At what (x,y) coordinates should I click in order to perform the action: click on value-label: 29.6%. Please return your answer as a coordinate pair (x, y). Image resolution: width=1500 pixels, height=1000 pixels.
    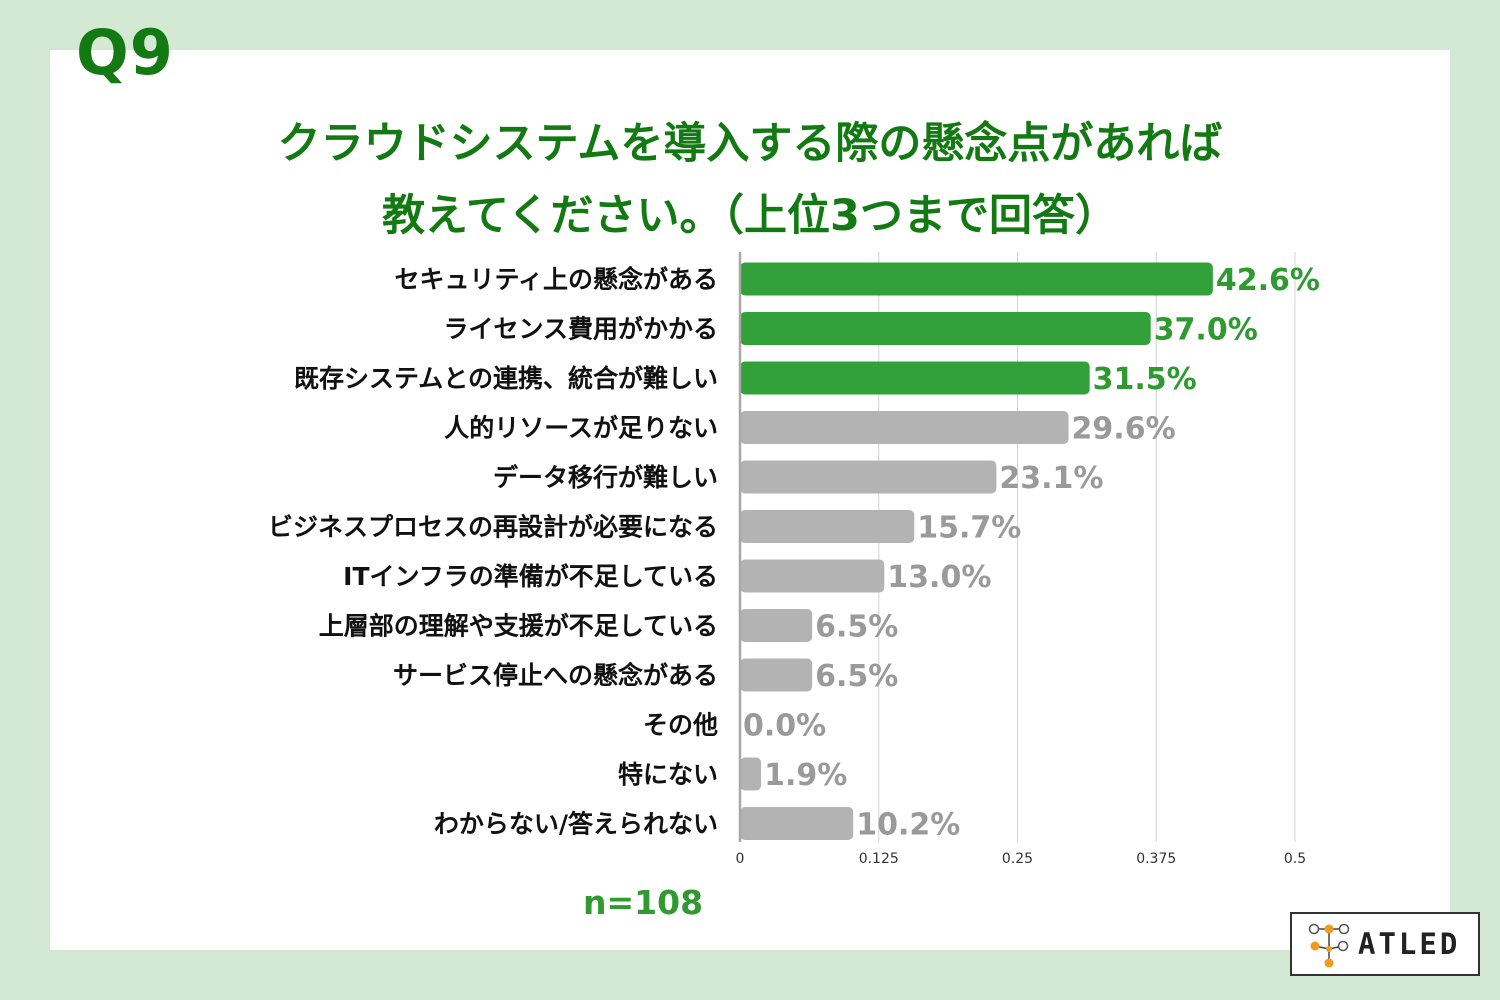
    Looking at the image, I should click on (1124, 429).